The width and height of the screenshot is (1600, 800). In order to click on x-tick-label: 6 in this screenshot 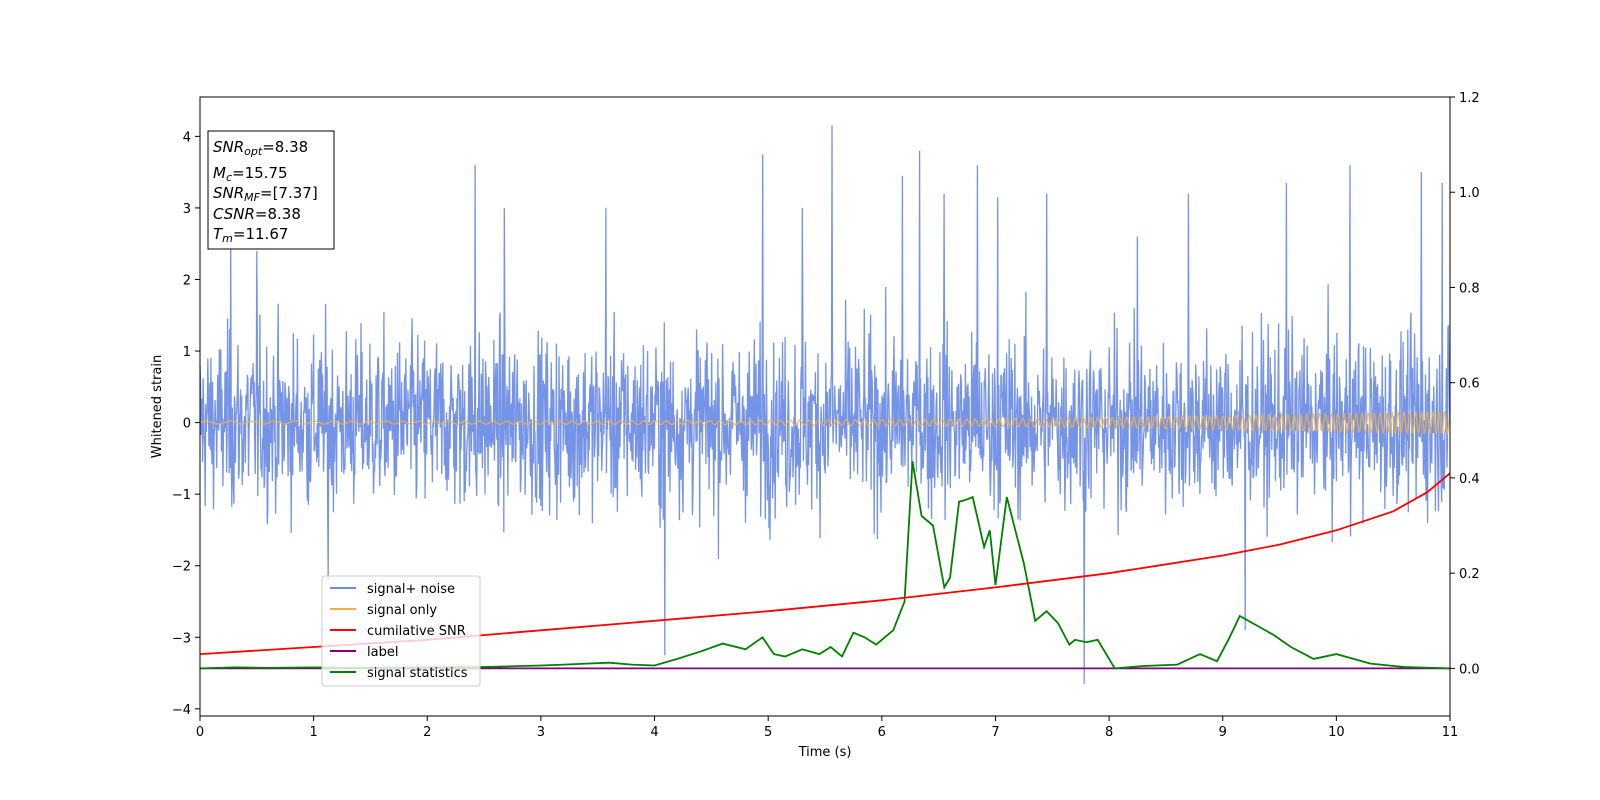, I will do `click(882, 732)`.